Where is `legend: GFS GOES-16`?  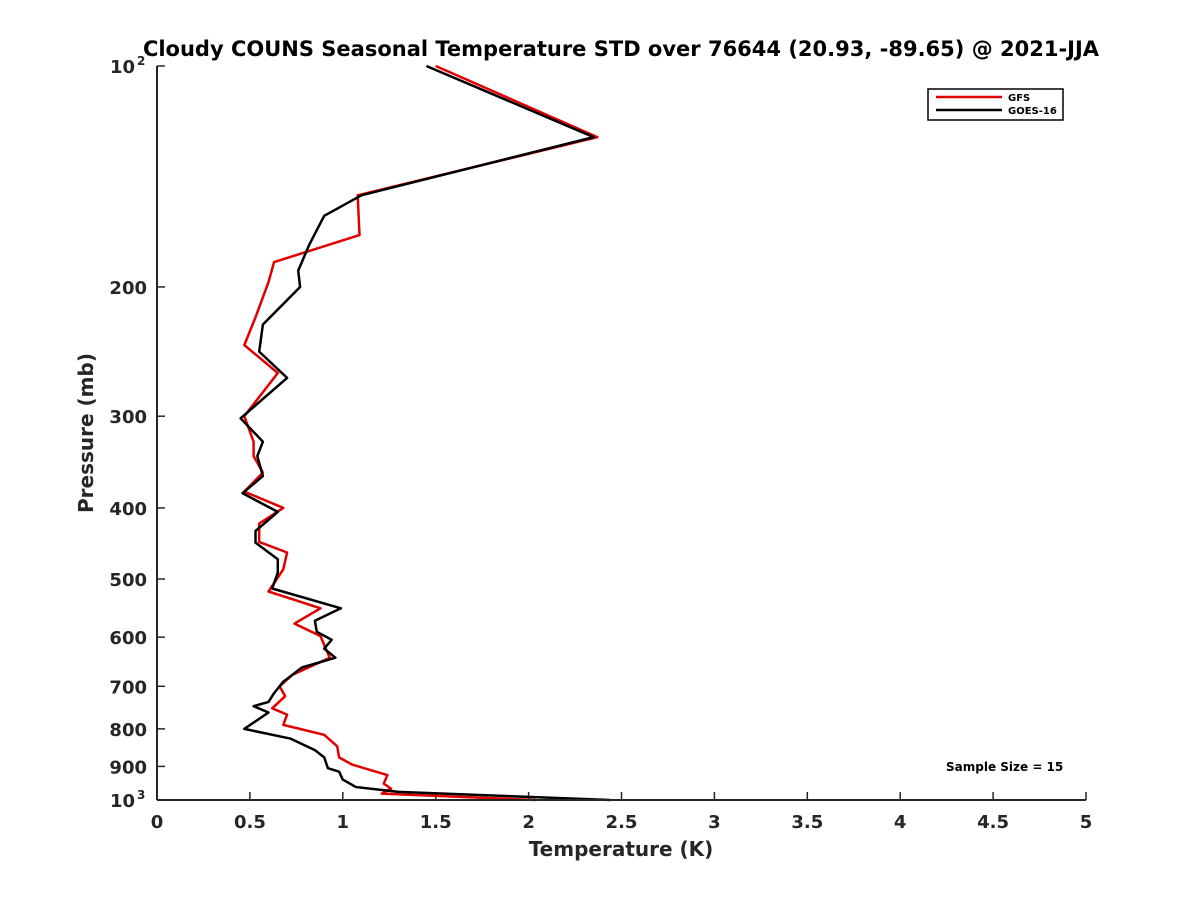
legend: GFS GOES-16 is located at coordinates (995, 104).